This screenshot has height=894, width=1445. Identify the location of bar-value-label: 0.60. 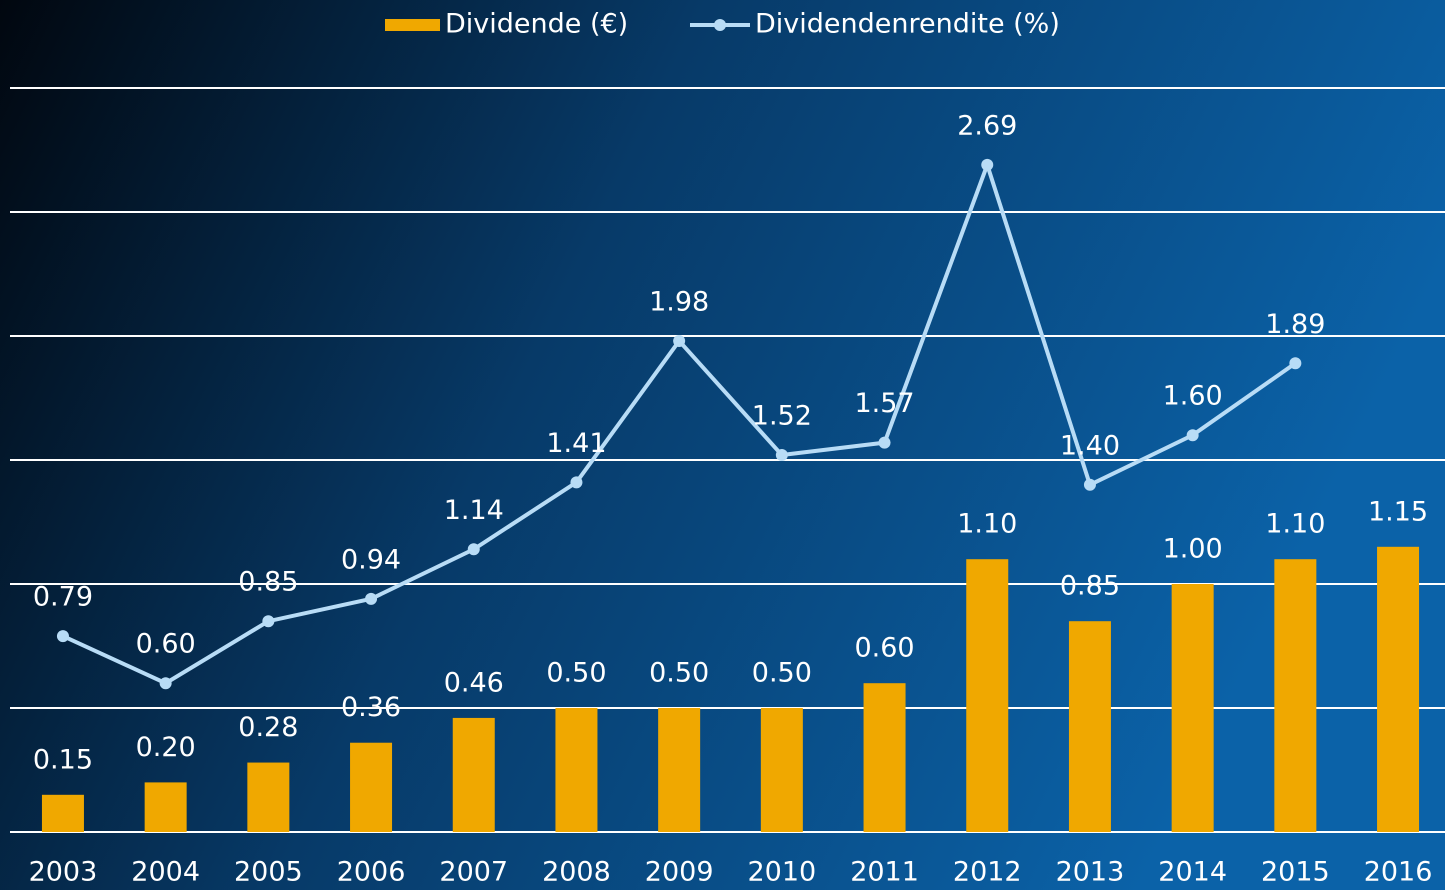
(884, 648).